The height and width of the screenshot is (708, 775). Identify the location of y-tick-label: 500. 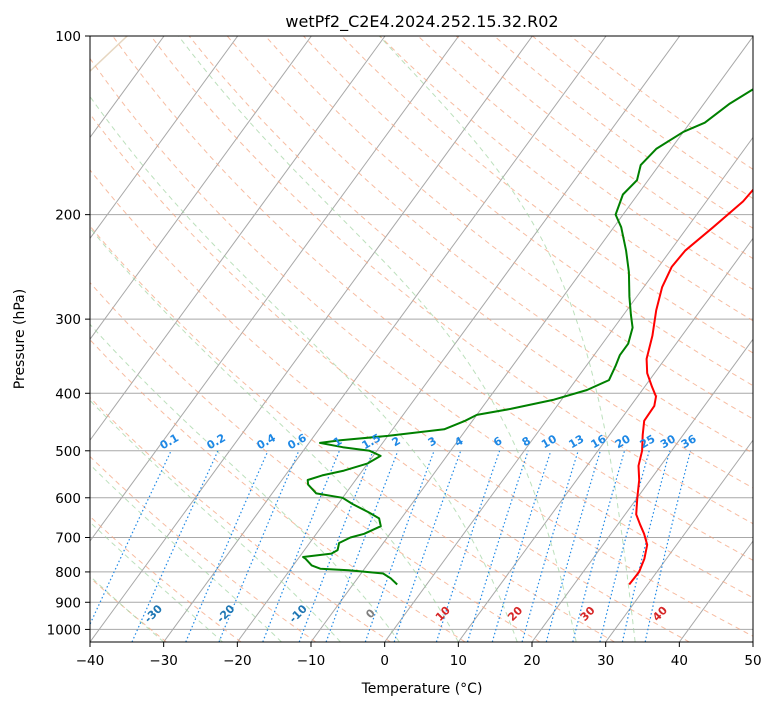
(68, 452).